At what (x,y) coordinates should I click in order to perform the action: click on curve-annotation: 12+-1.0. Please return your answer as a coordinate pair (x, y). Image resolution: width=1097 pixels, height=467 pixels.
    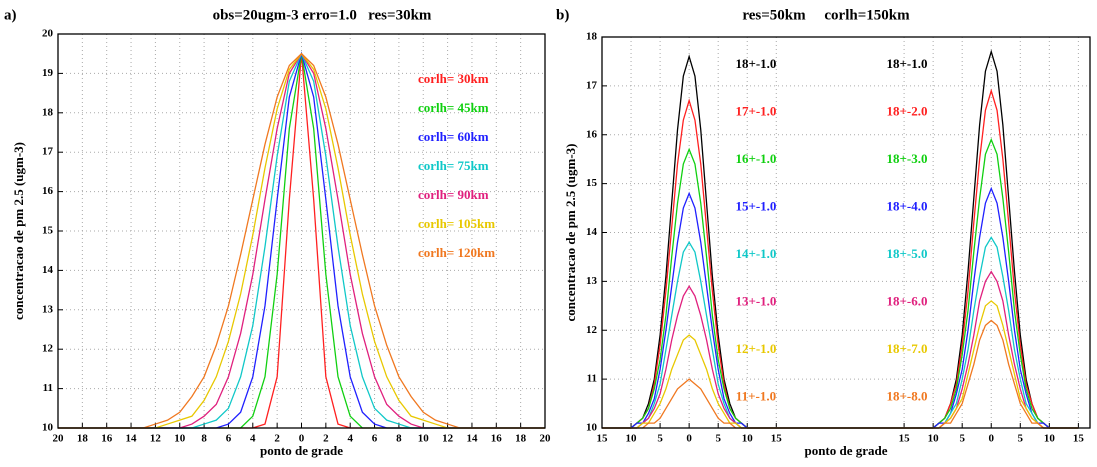
    Looking at the image, I should click on (755, 348).